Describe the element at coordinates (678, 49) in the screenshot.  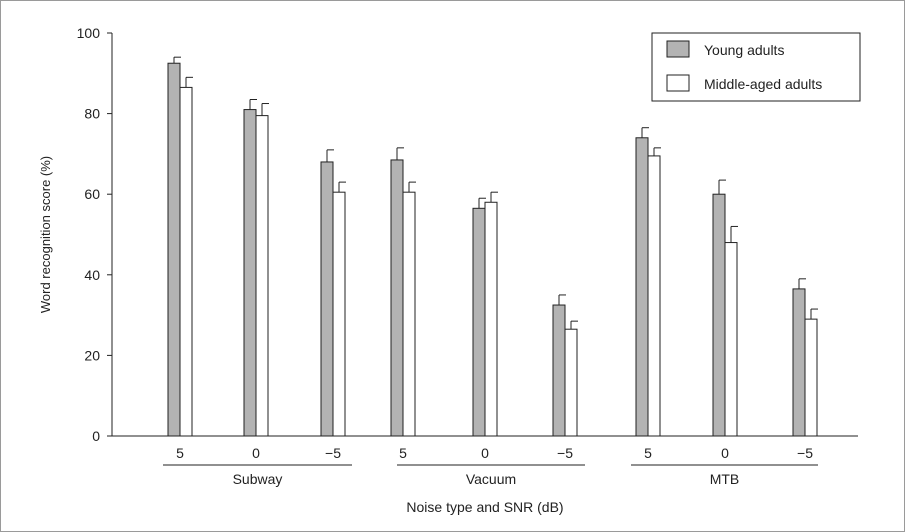
I see `legend-swatch-young` at that location.